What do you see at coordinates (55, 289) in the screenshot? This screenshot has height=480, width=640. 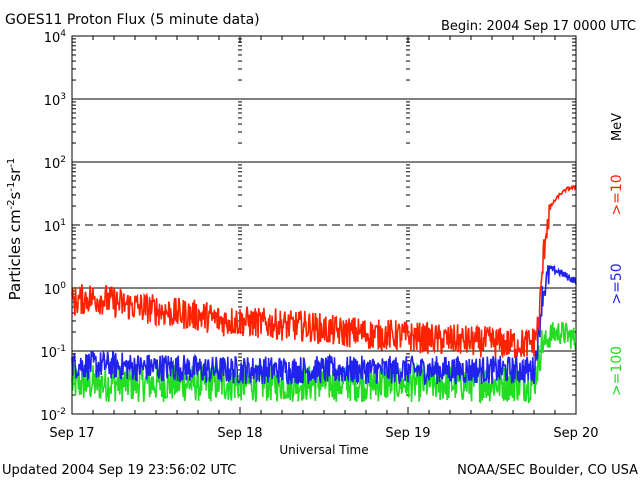 I see `y-tick-label: 10⁰` at bounding box center [55, 289].